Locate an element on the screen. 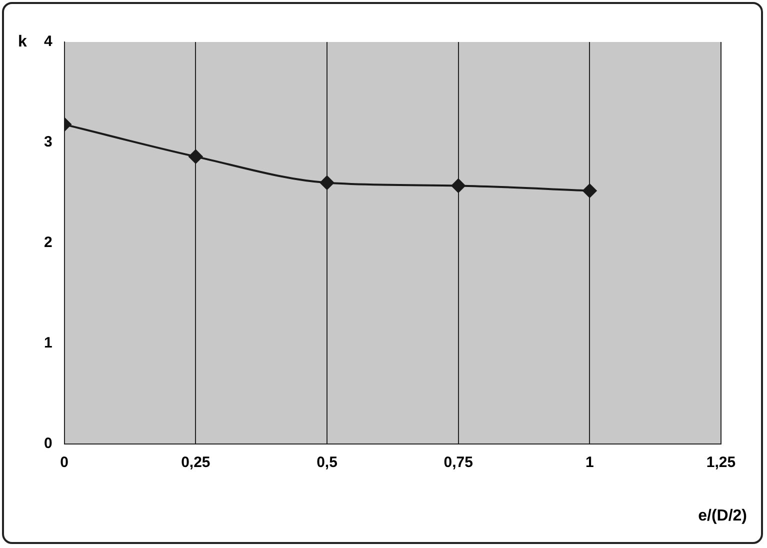 The width and height of the screenshot is (767, 548). y-tick-label: 0 is located at coordinates (48, 443).